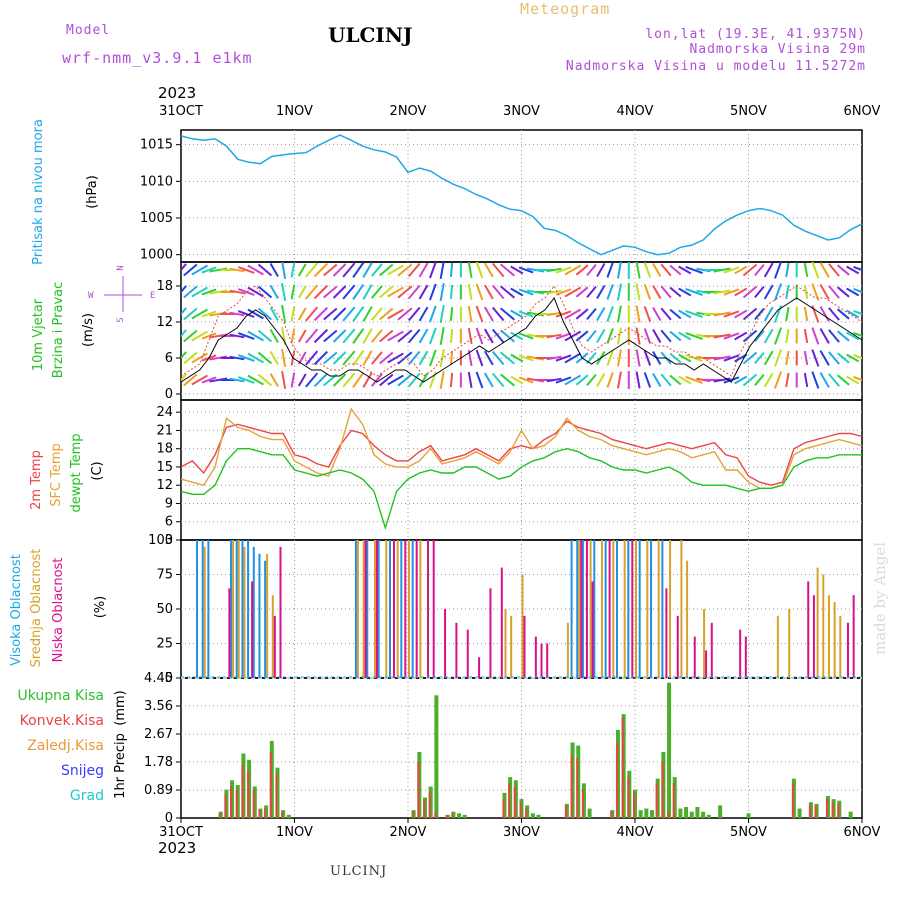 The height and width of the screenshot is (900, 900). Describe the element at coordinates (164, 644) in the screenshot. I see `ytick-label: 25` at that location.